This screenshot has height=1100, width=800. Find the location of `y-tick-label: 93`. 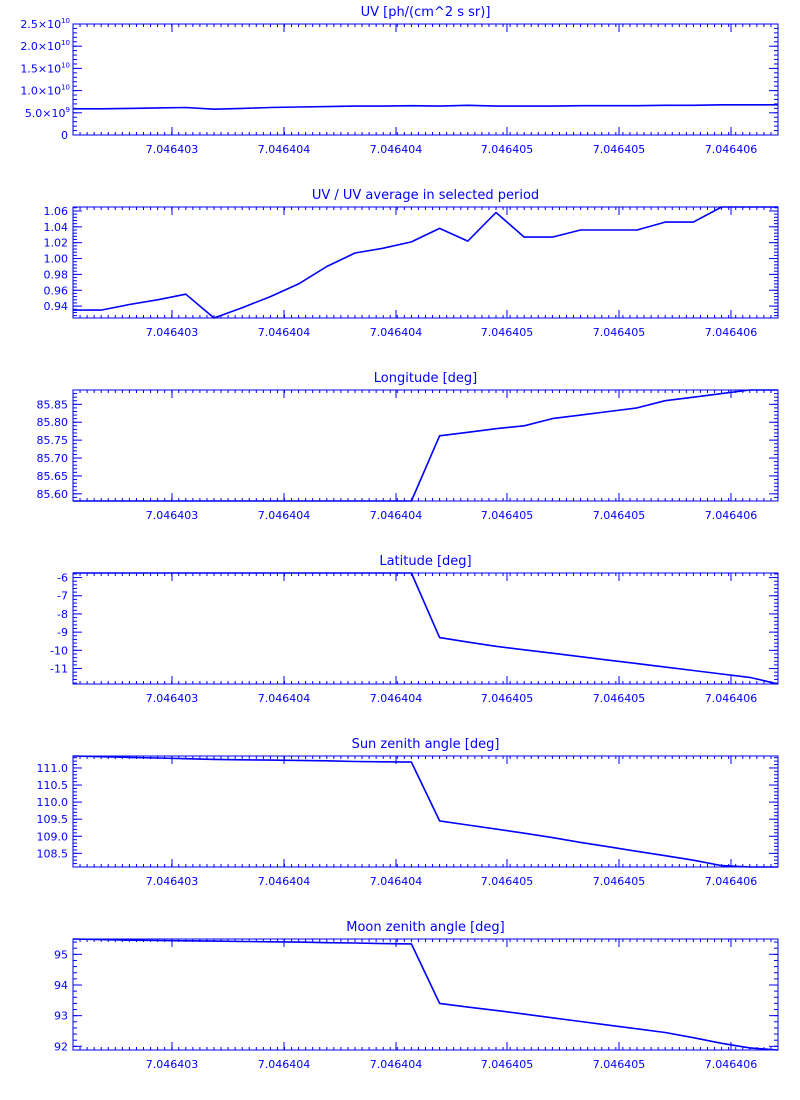

y-tick-label: 93 is located at coordinates (61, 1016).